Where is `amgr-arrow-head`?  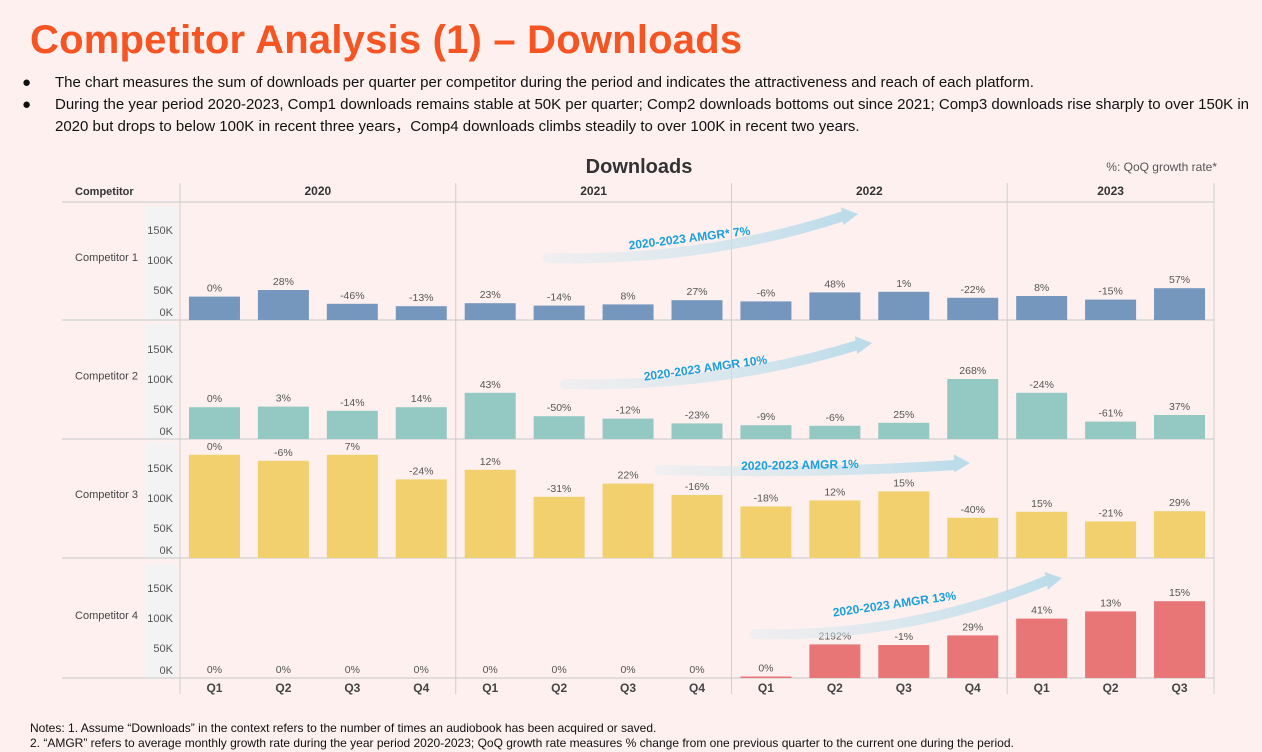
amgr-arrow-head is located at coordinates (1053, 581).